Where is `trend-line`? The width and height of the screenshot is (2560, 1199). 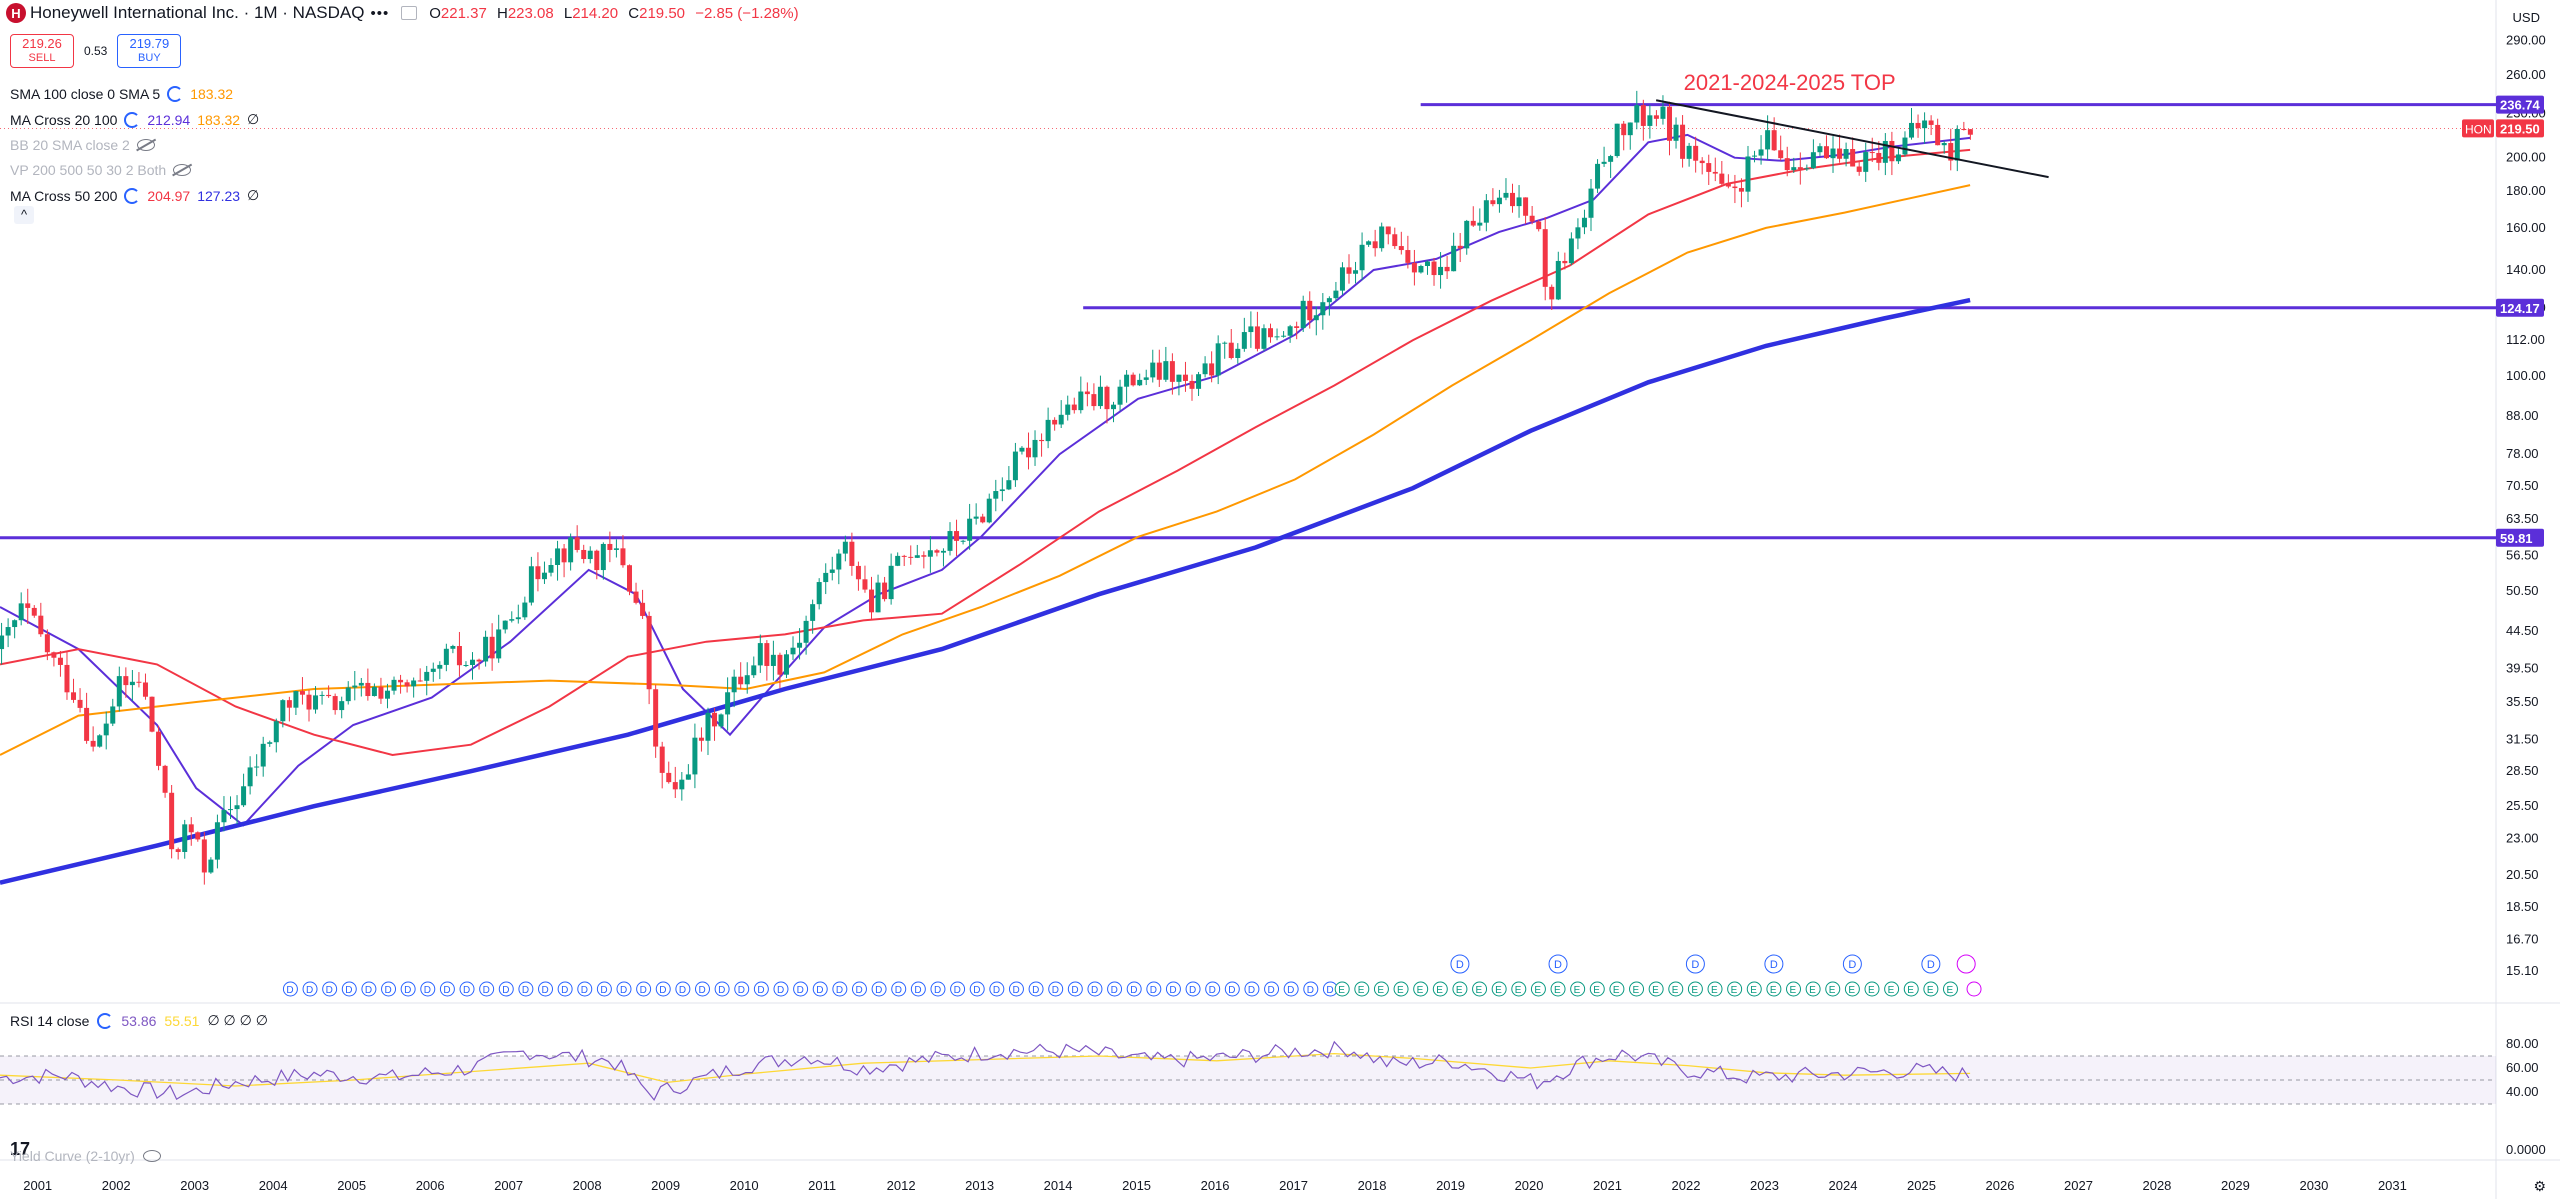 trend-line is located at coordinates (1852, 139).